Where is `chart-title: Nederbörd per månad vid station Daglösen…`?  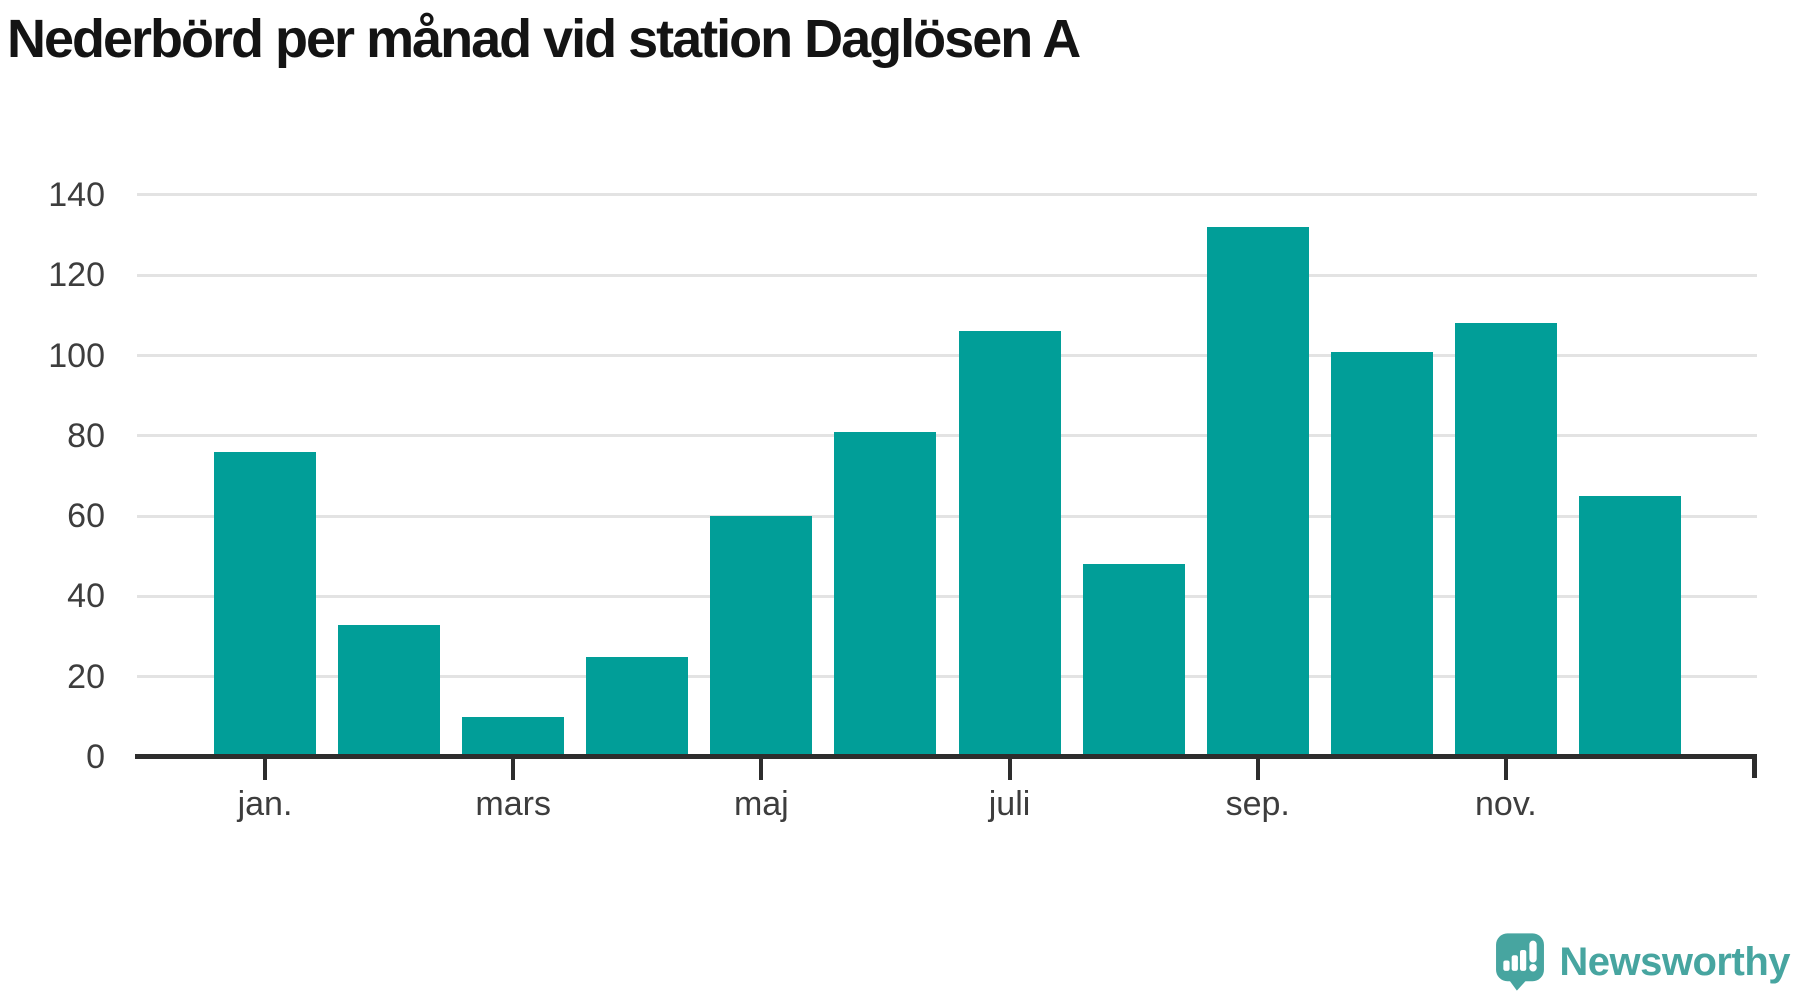
chart-title: Nederbörd per månad vid station Daglösen… is located at coordinates (544, 39).